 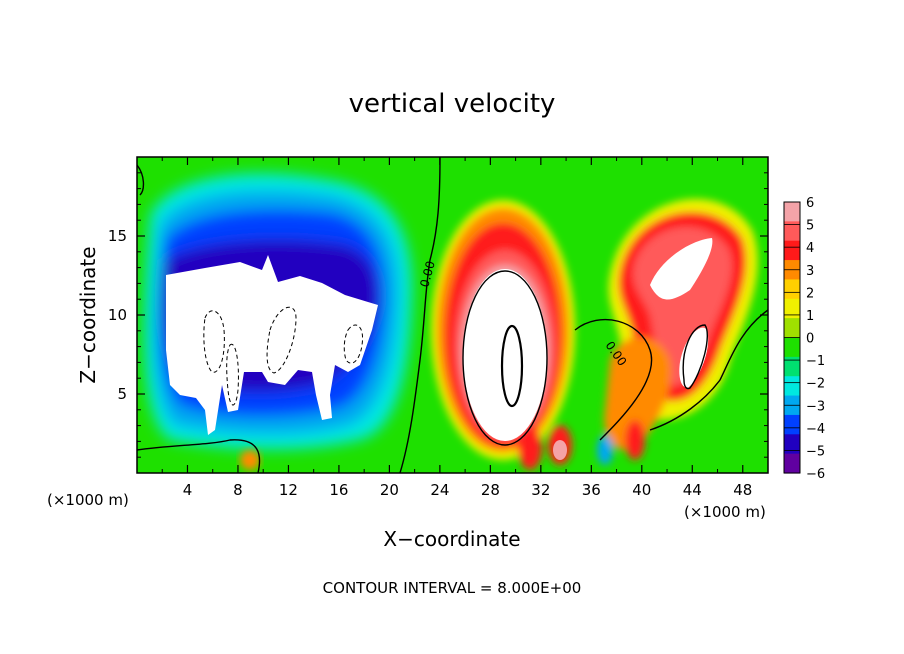 What do you see at coordinates (810, 339) in the screenshot?
I see `colorbar-label: 0` at bounding box center [810, 339].